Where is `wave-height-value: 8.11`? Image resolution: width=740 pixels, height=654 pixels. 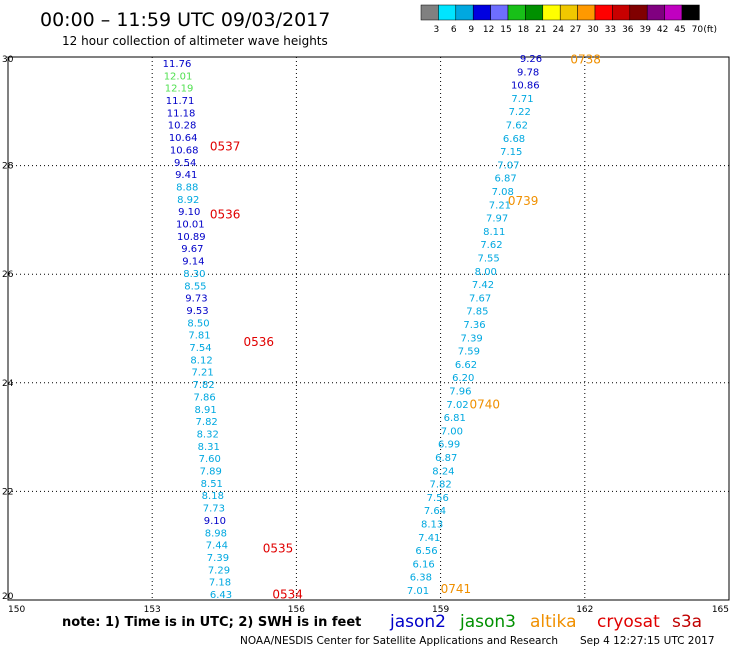 wave-height-value: 8.11 is located at coordinates (494, 232).